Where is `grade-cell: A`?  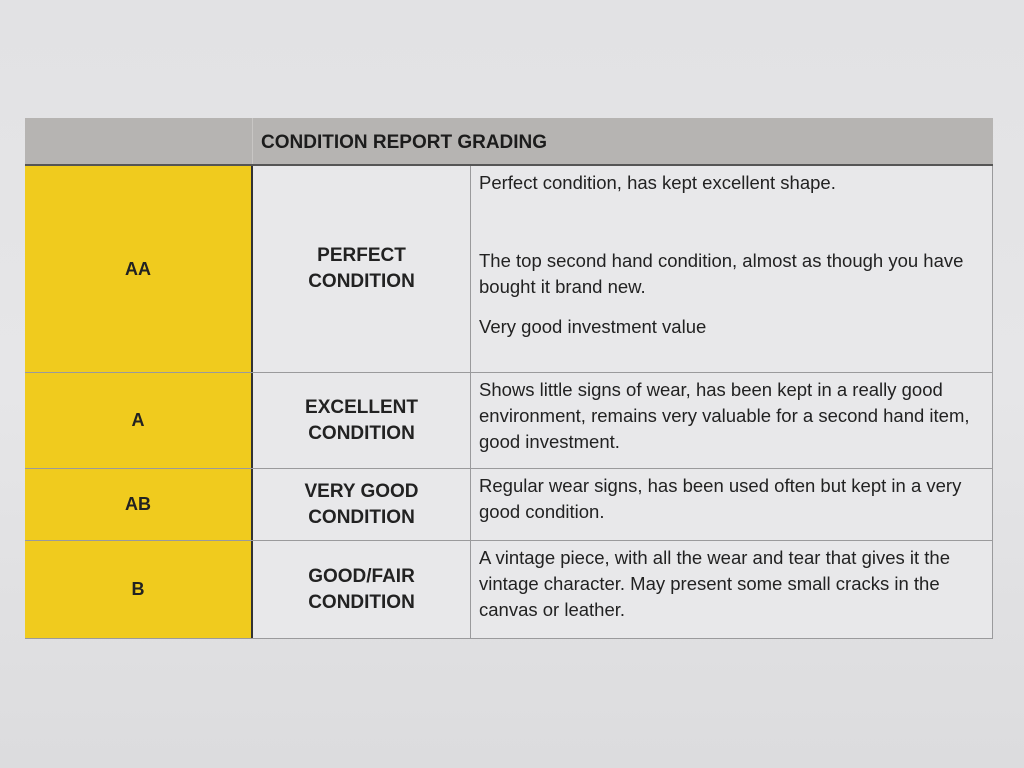
grade-cell: A is located at coordinates (139, 420).